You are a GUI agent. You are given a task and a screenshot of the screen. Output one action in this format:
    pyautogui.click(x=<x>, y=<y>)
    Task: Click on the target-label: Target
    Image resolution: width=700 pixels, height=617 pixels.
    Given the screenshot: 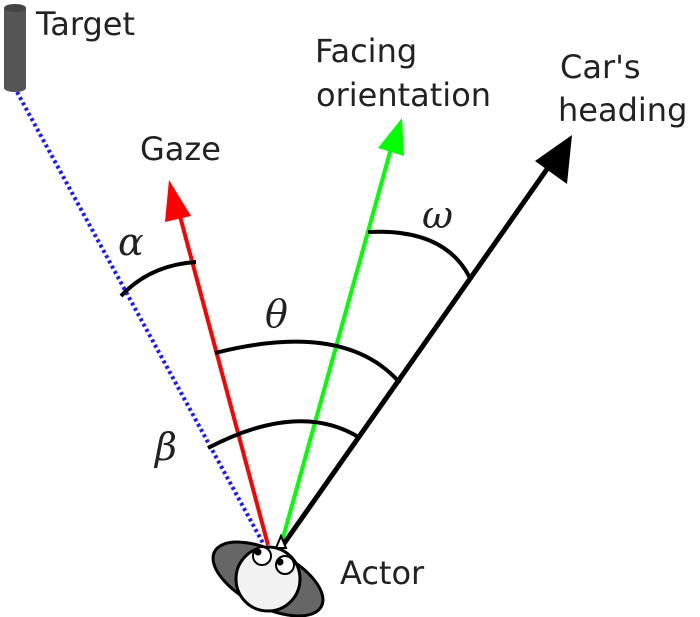 What is the action you would take?
    pyautogui.click(x=85, y=24)
    